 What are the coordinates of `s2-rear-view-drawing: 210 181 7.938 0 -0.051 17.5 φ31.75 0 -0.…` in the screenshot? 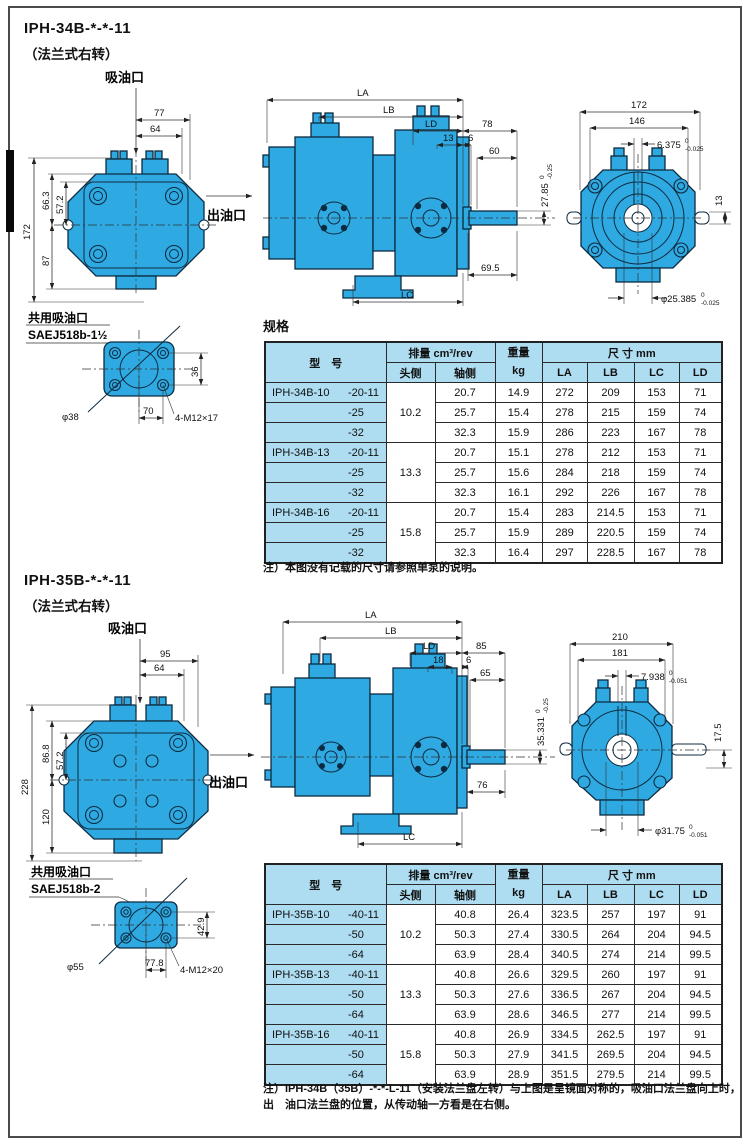 It's located at (645, 735).